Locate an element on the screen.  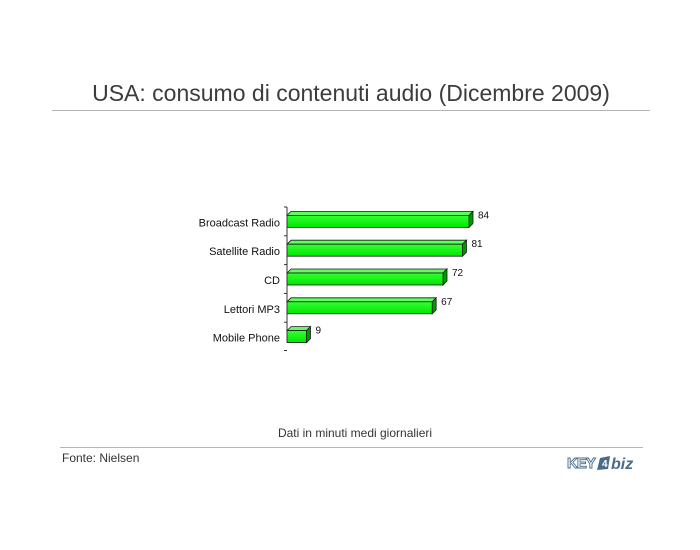
svg-text: 4 is located at coordinates (605, 464).